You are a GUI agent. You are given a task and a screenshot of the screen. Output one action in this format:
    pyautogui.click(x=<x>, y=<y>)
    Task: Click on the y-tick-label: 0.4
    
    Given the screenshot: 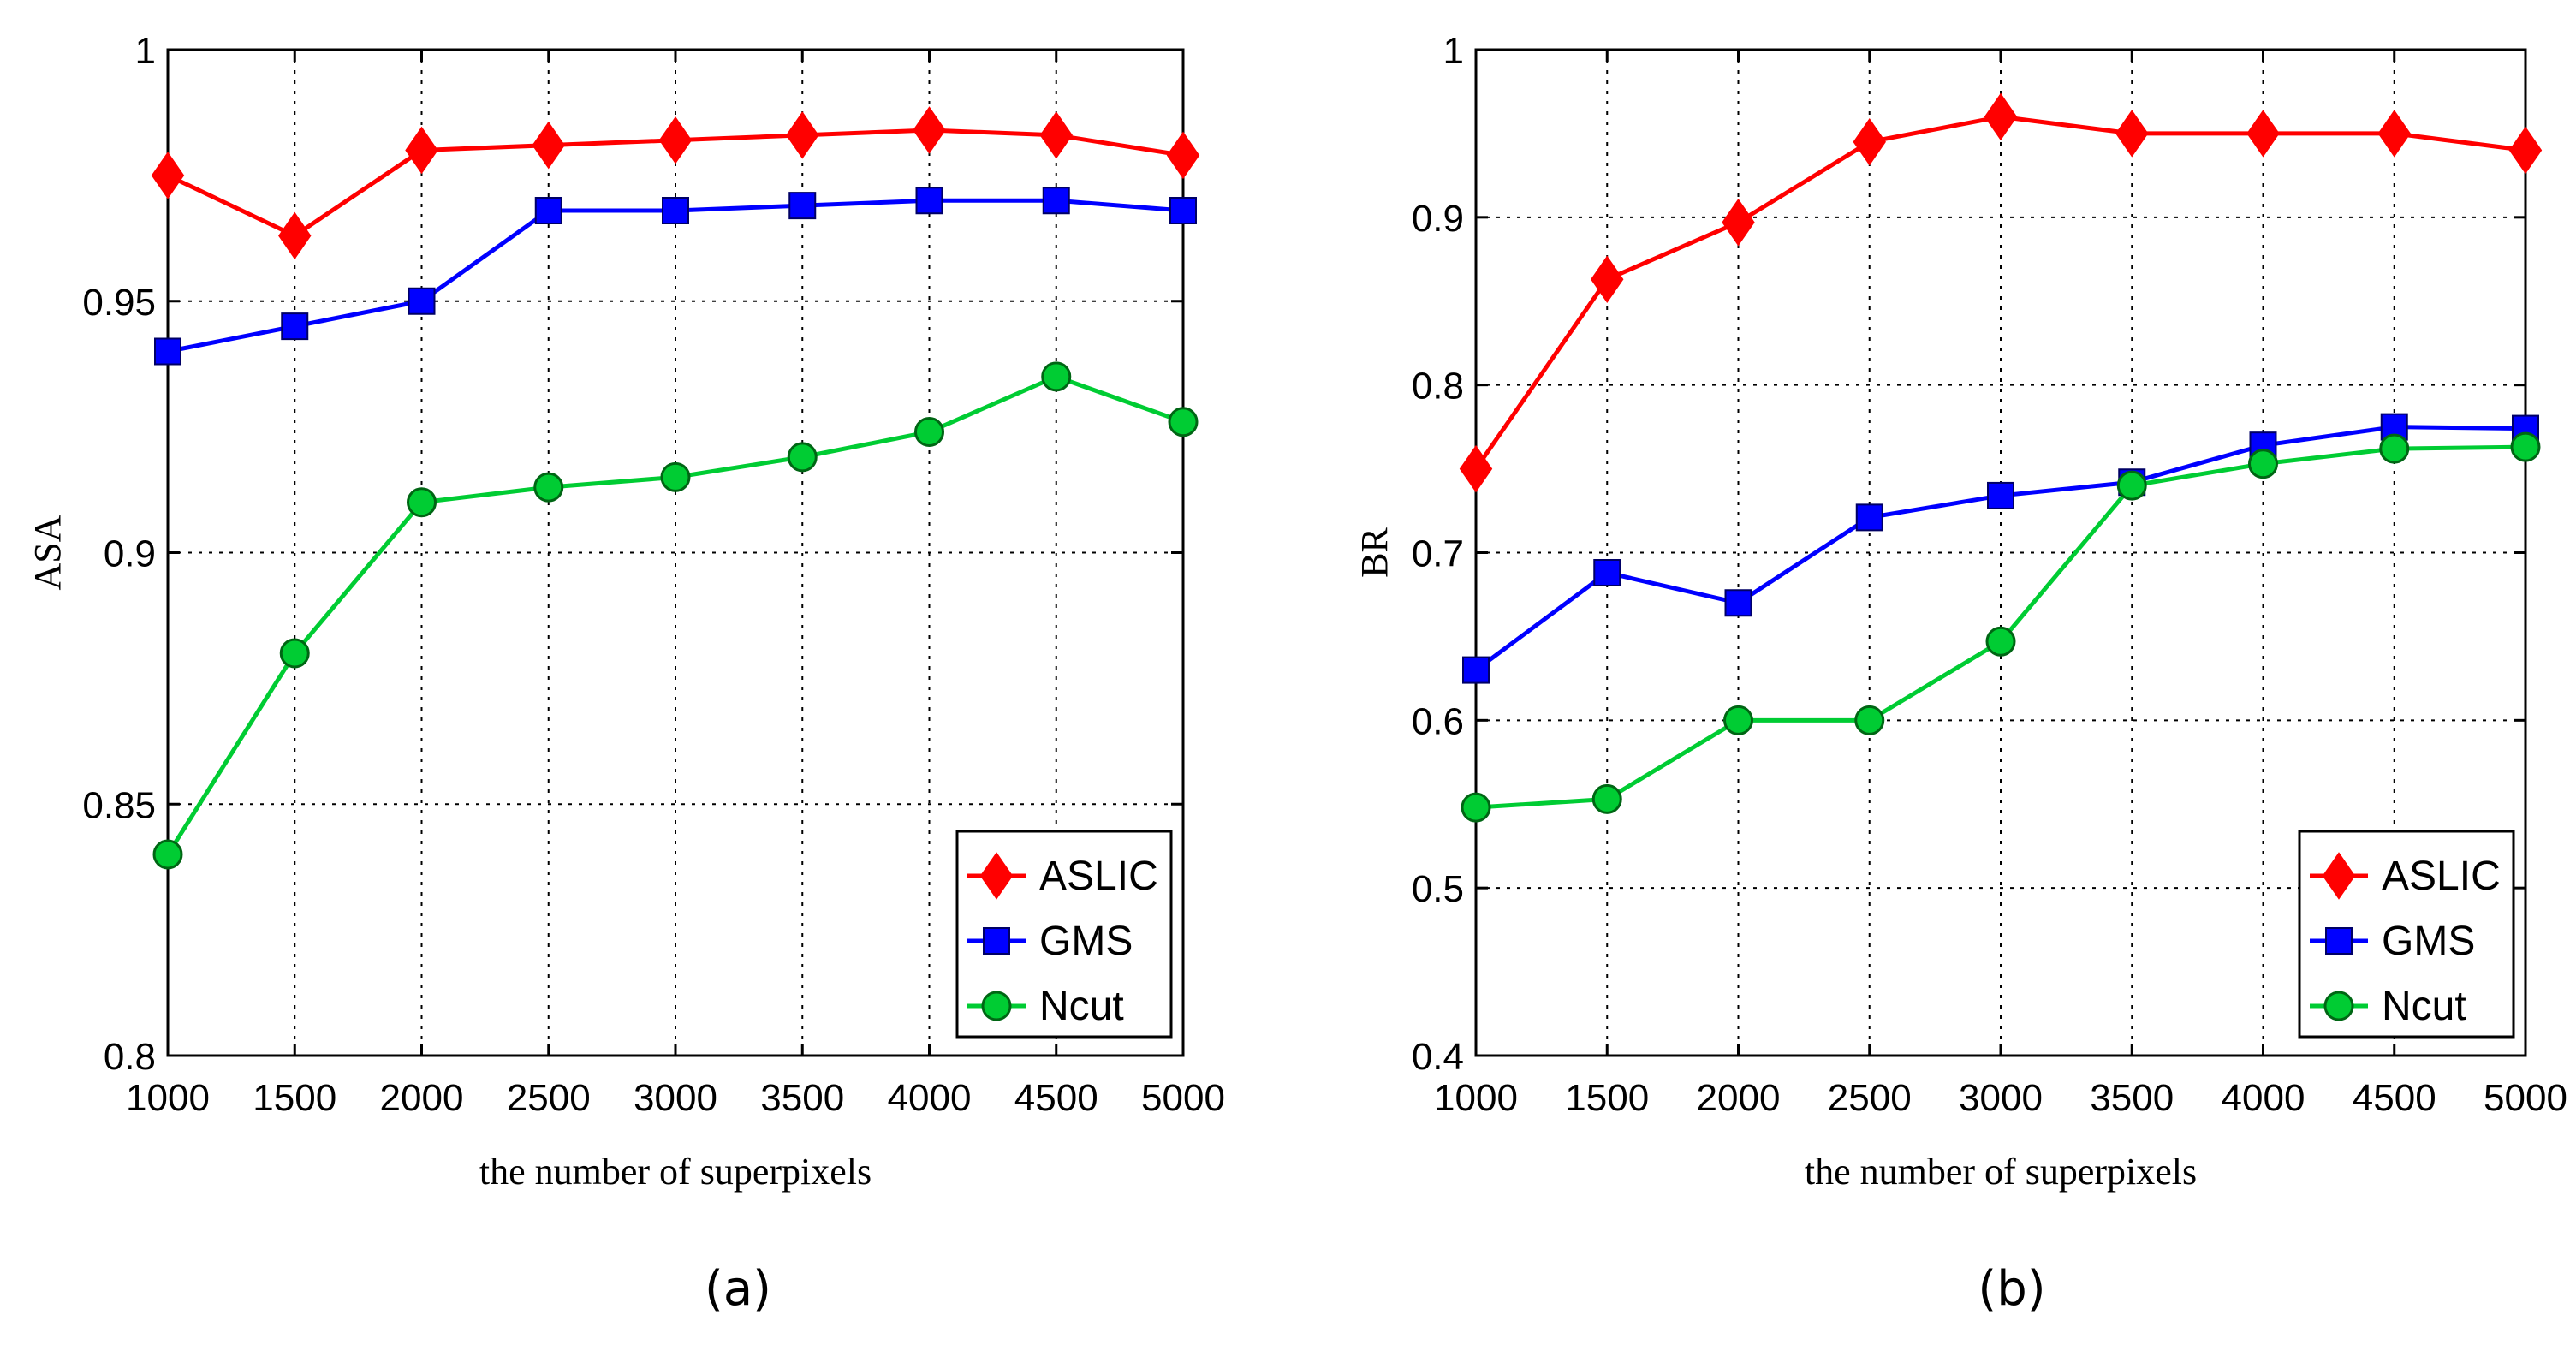 What is the action you would take?
    pyautogui.click(x=1438, y=1057)
    